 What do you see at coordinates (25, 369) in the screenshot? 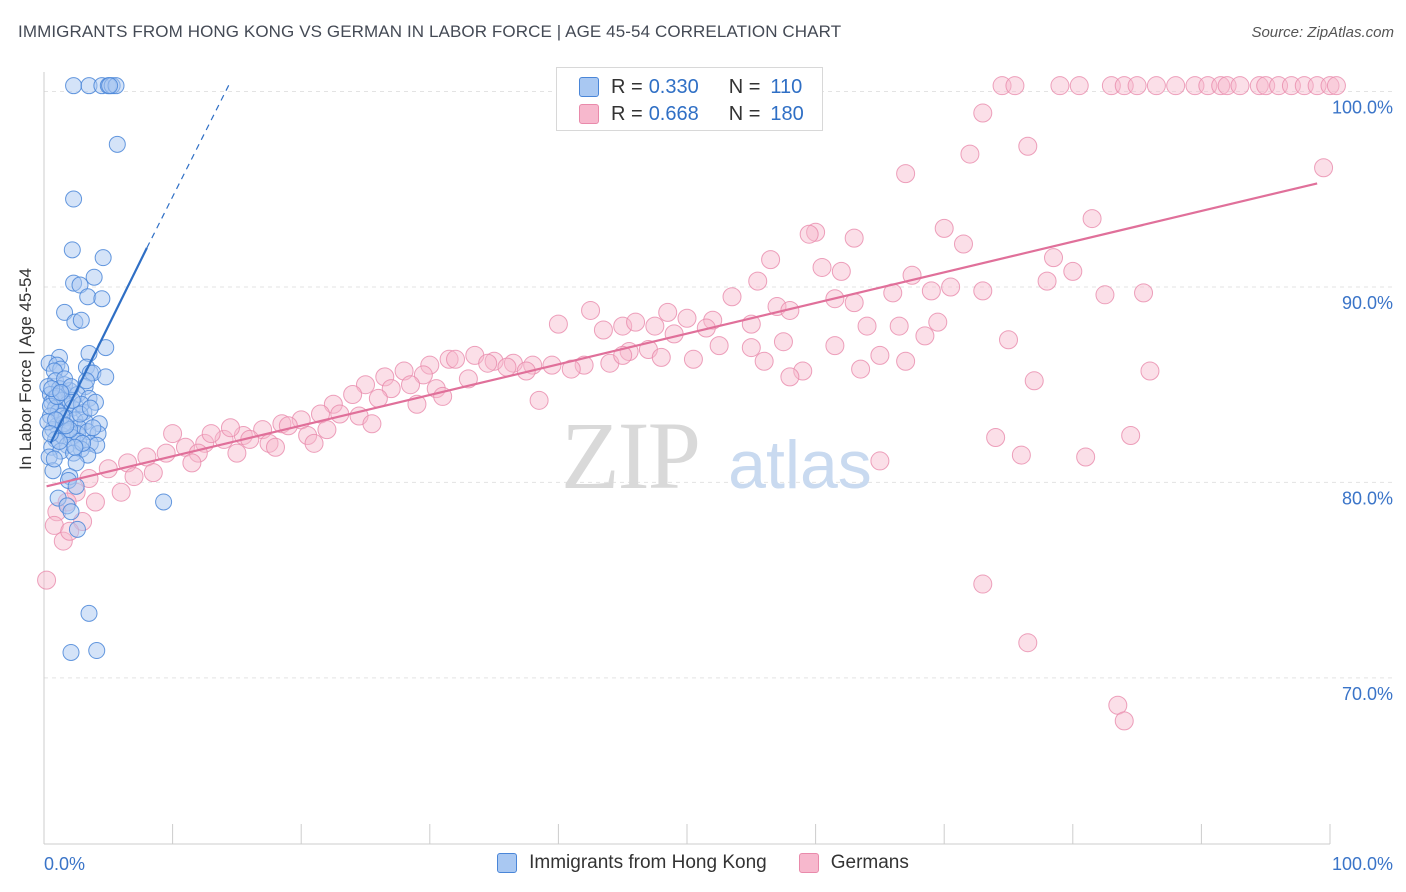
I see `y-axis-label: In Labor Force | Age 45-54` at bounding box center [25, 369].